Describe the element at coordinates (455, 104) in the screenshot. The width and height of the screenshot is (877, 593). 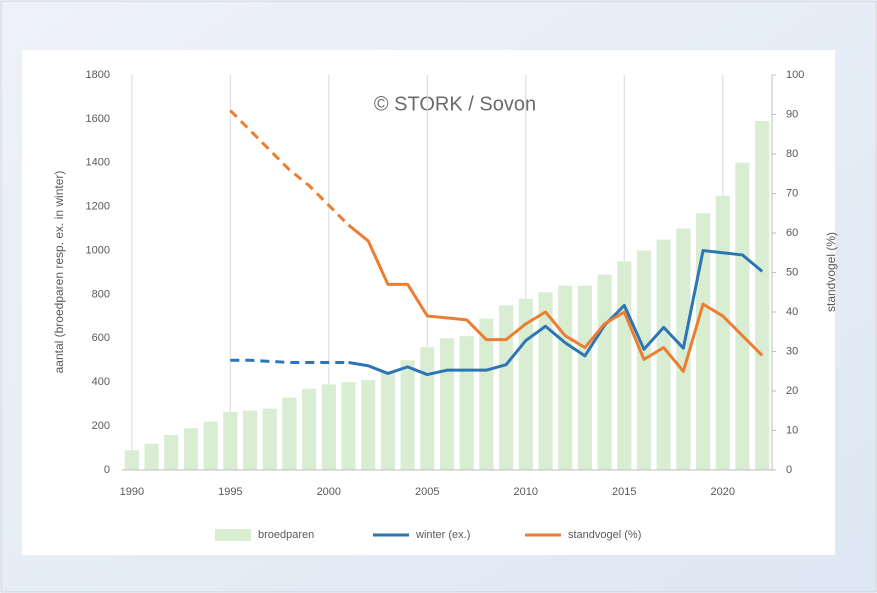
I see `annotation: © STORK / Sovon` at that location.